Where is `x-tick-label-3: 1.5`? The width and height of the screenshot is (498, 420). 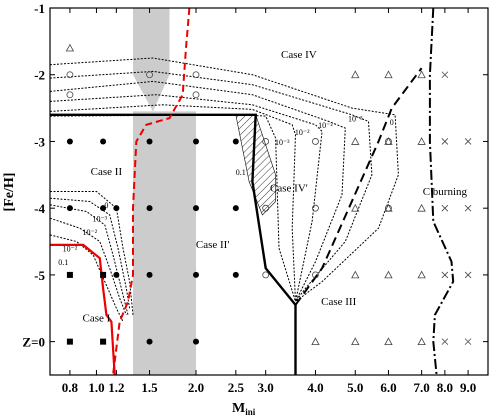
x-tick-label-3: 1.5 is located at coordinates (149, 387).